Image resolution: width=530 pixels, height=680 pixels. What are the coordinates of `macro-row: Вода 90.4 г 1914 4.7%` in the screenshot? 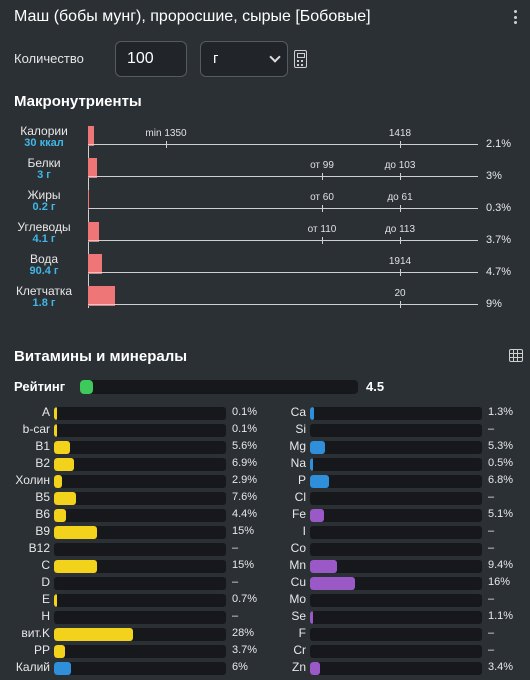 It's located at (265, 265).